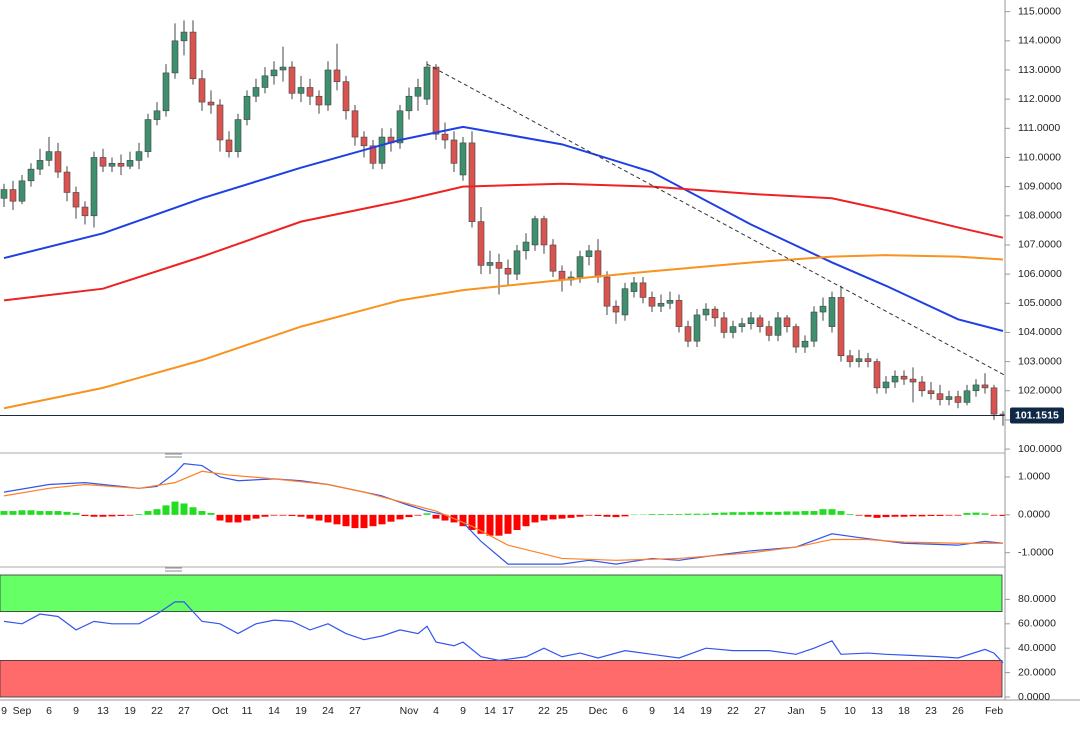 Image resolution: width=1080 pixels, height=732 pixels. Describe the element at coordinates (1040, 274) in the screenshot. I see `y-tick-label: 106.0000` at that location.